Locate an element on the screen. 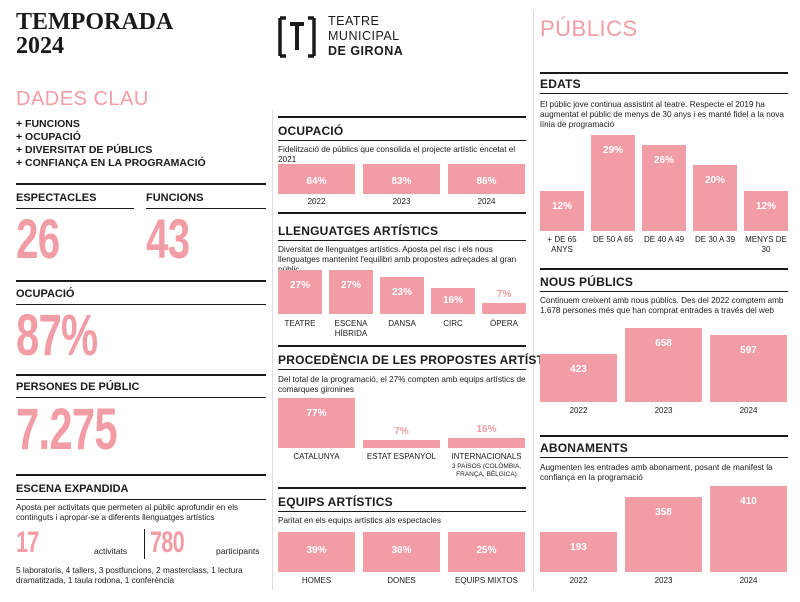 The image size is (800, 602). bar-value-label: 77% is located at coordinates (316, 413).